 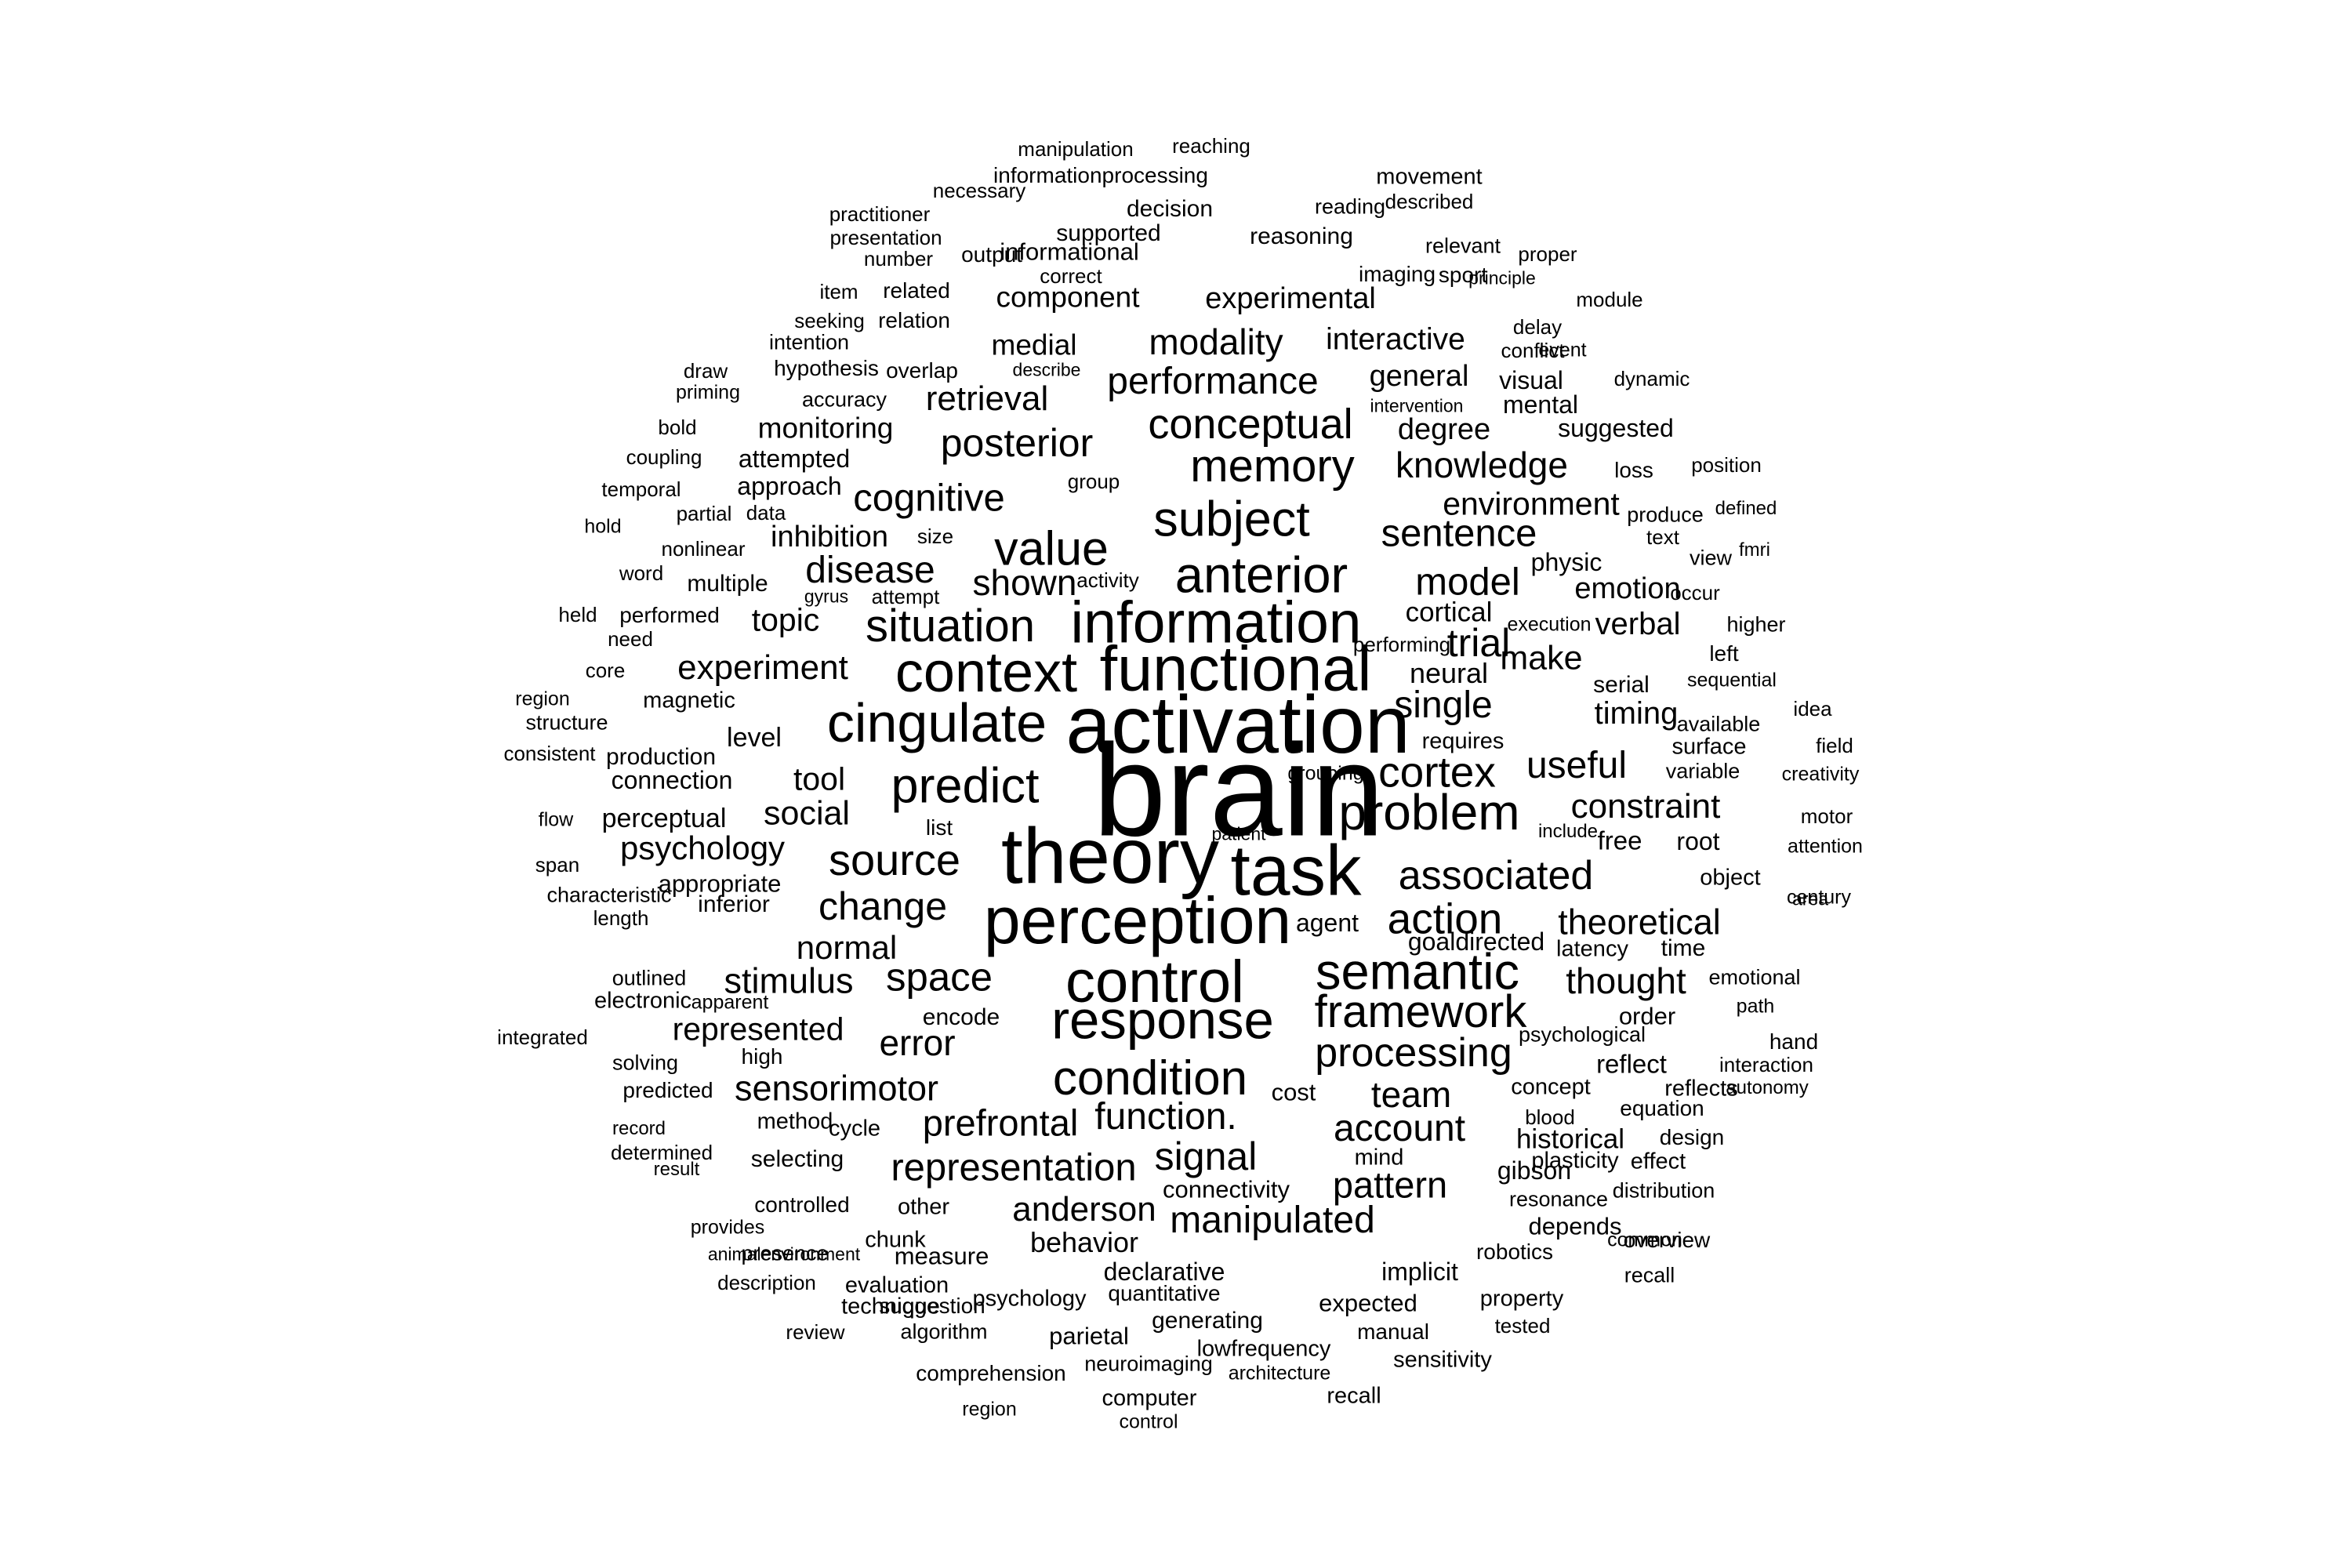 What do you see at coordinates (1463, 246) in the screenshot?
I see `cloud-word: relevant` at bounding box center [1463, 246].